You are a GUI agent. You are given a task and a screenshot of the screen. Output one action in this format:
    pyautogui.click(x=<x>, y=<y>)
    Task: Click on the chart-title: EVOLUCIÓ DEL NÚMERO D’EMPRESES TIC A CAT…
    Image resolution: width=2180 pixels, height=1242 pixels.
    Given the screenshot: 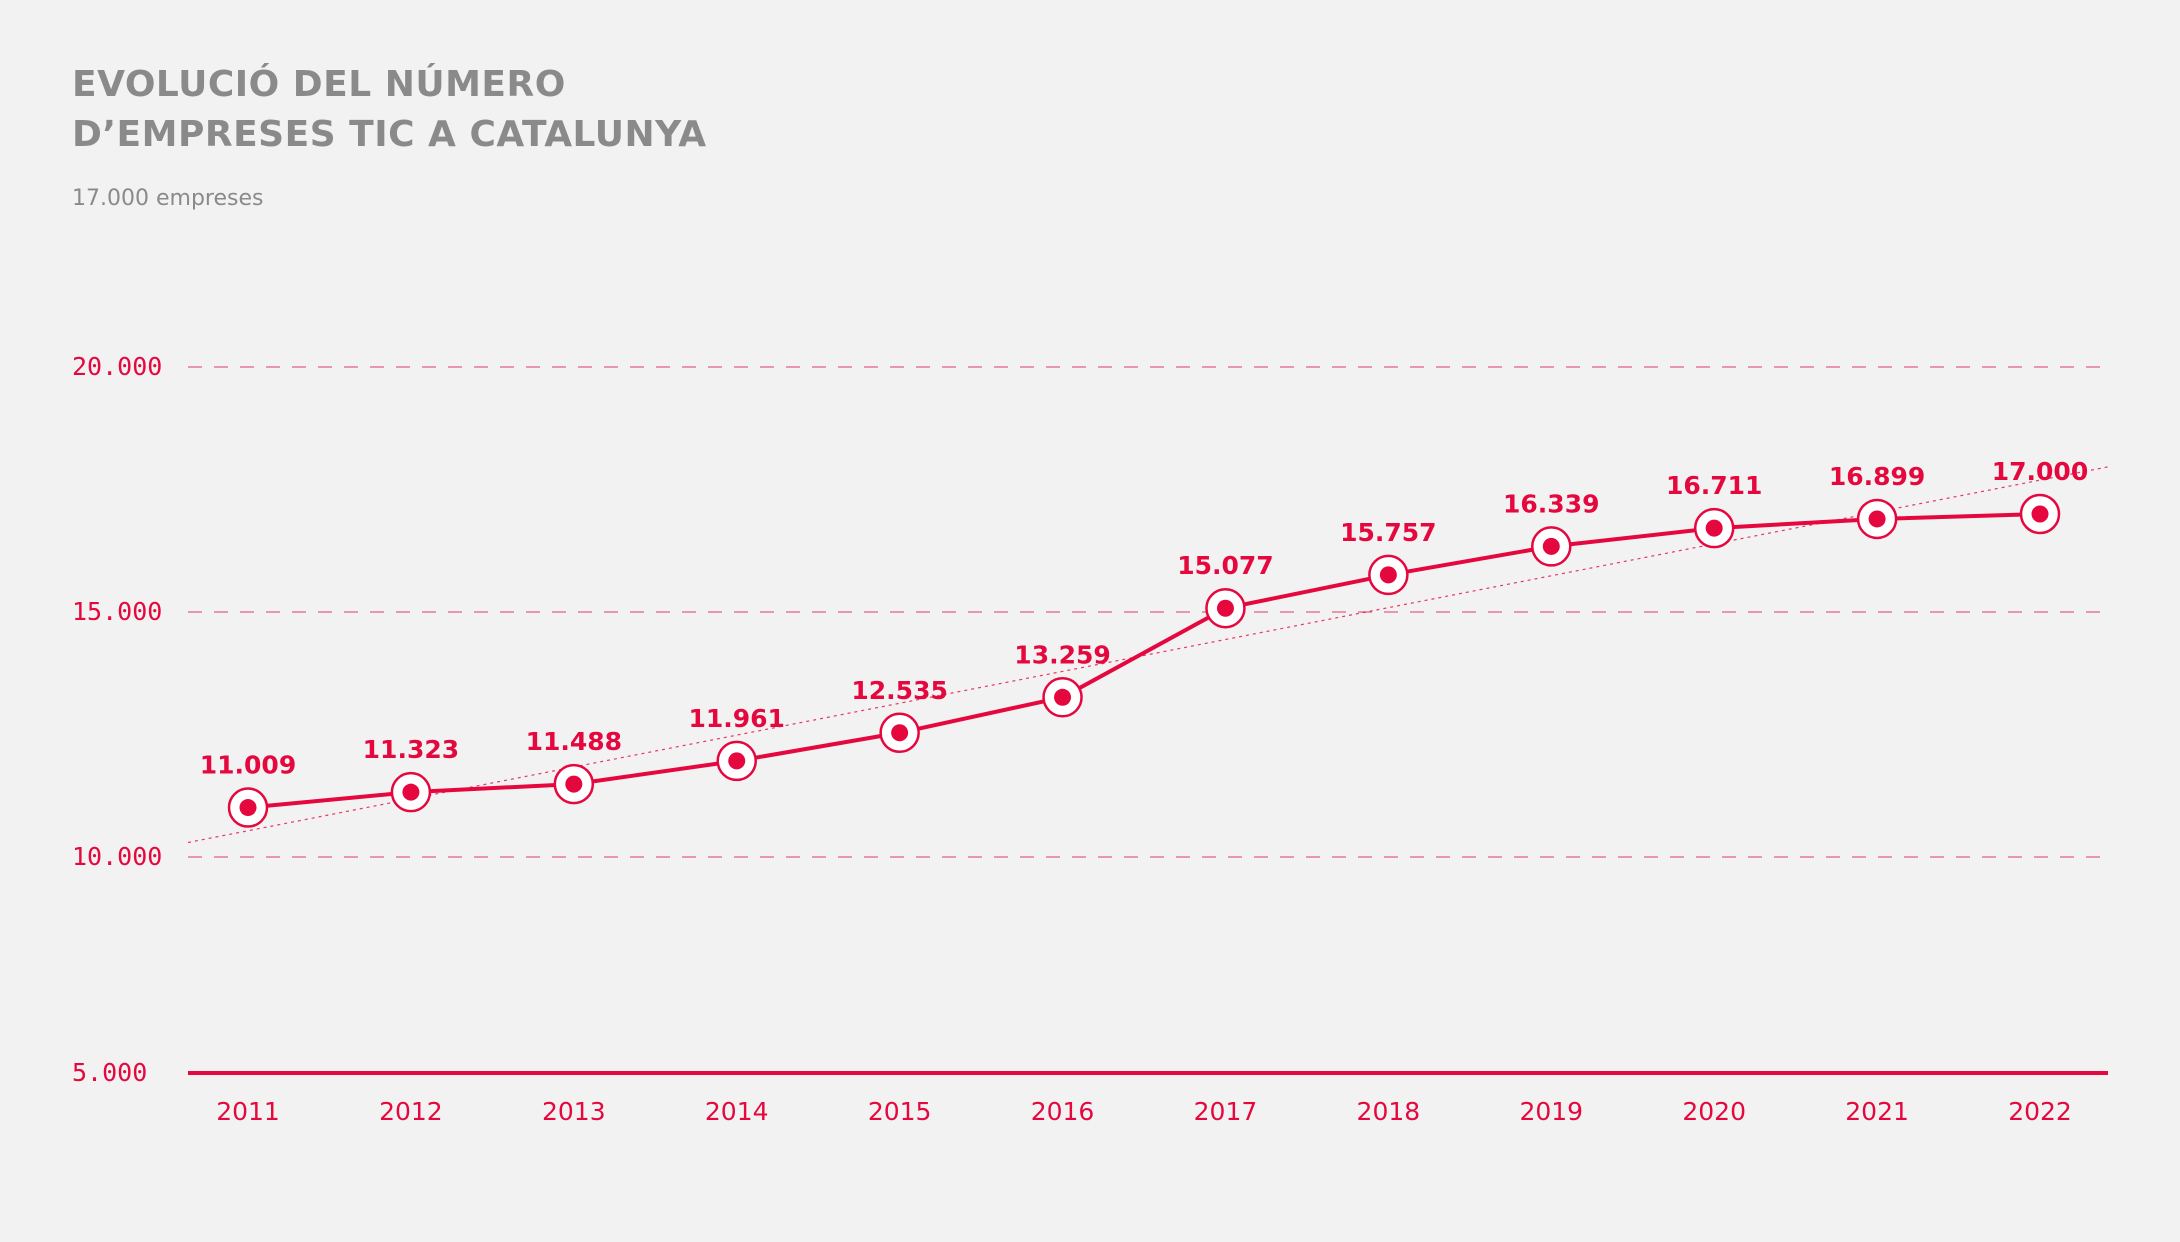 What is the action you would take?
    pyautogui.click(x=389, y=110)
    